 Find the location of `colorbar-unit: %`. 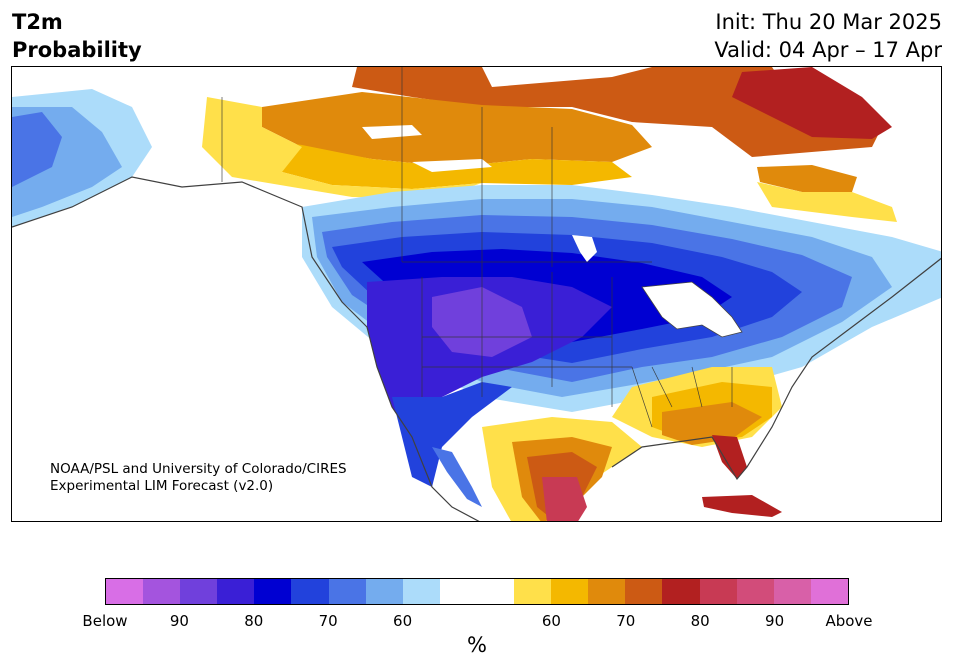

colorbar-unit: % is located at coordinates (477, 645).